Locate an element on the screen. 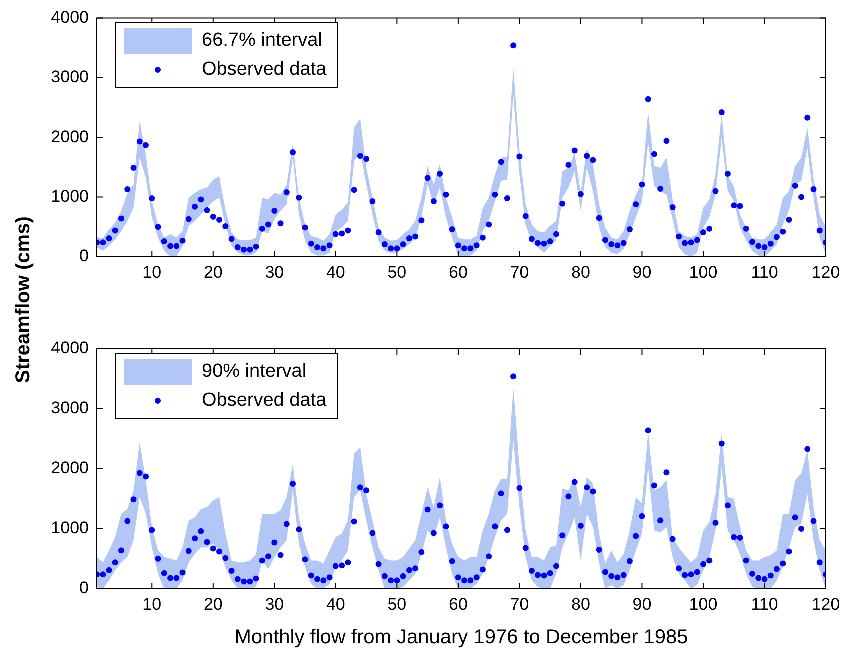 The height and width of the screenshot is (654, 848). legend-label: 90% interval is located at coordinates (254, 371).